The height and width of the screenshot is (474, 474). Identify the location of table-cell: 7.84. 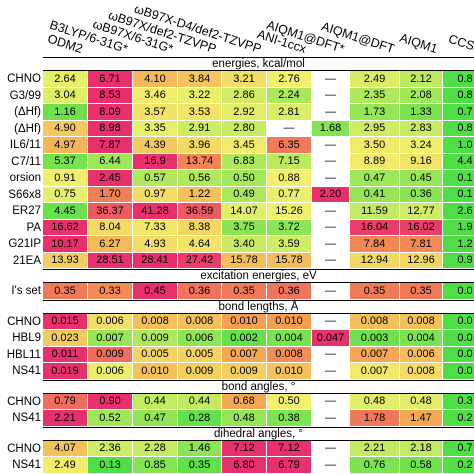
(375, 244).